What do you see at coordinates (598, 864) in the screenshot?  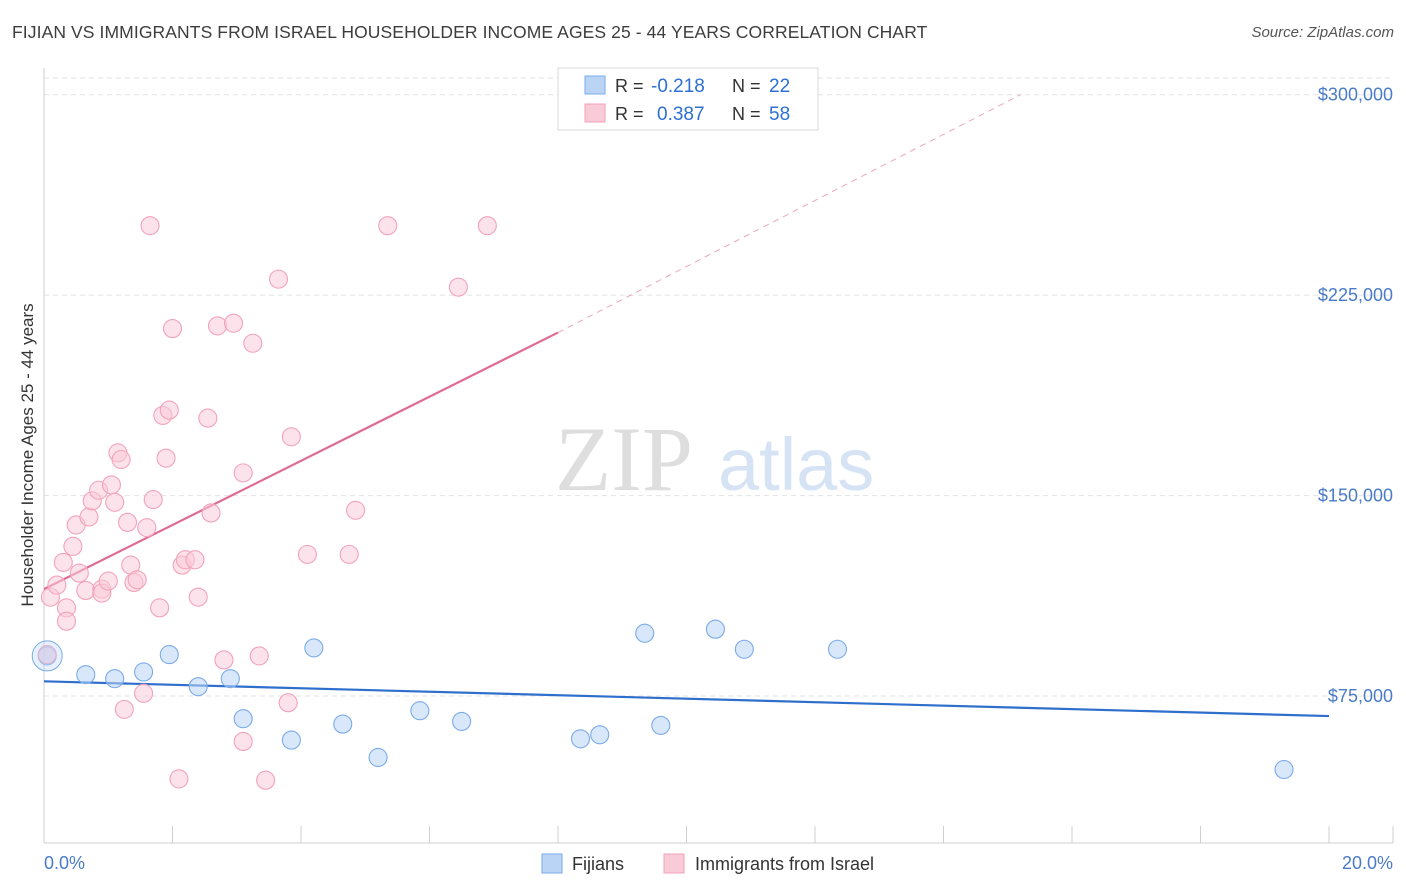 I see `series-legend-label-0: Fijians` at bounding box center [598, 864].